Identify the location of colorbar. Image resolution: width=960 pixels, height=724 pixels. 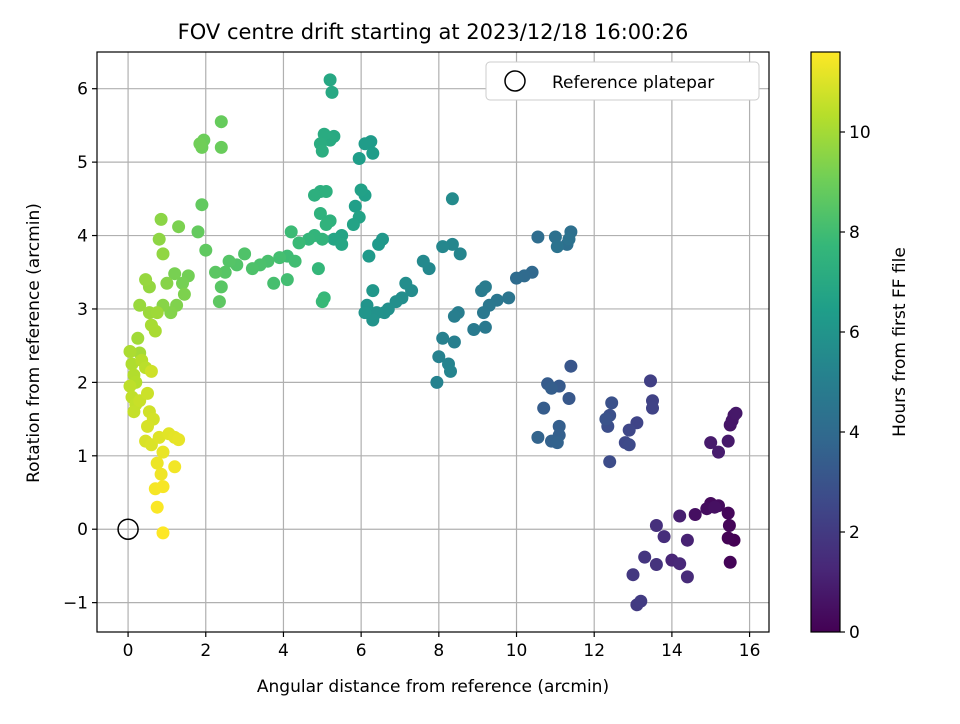
(825, 342).